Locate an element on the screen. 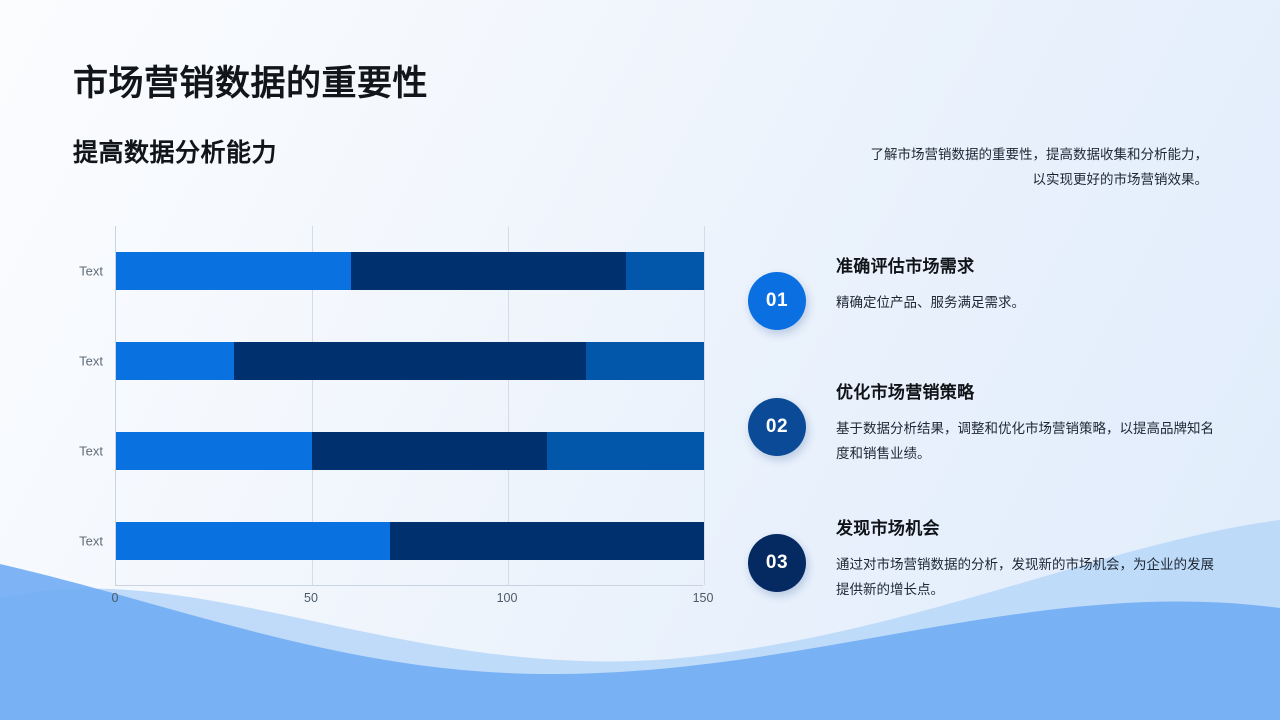 This screenshot has width=1280, height=720. key-point-item: 01 准确评估市场需求精确定位产品、服务满足需求。 is located at coordinates (983, 289).